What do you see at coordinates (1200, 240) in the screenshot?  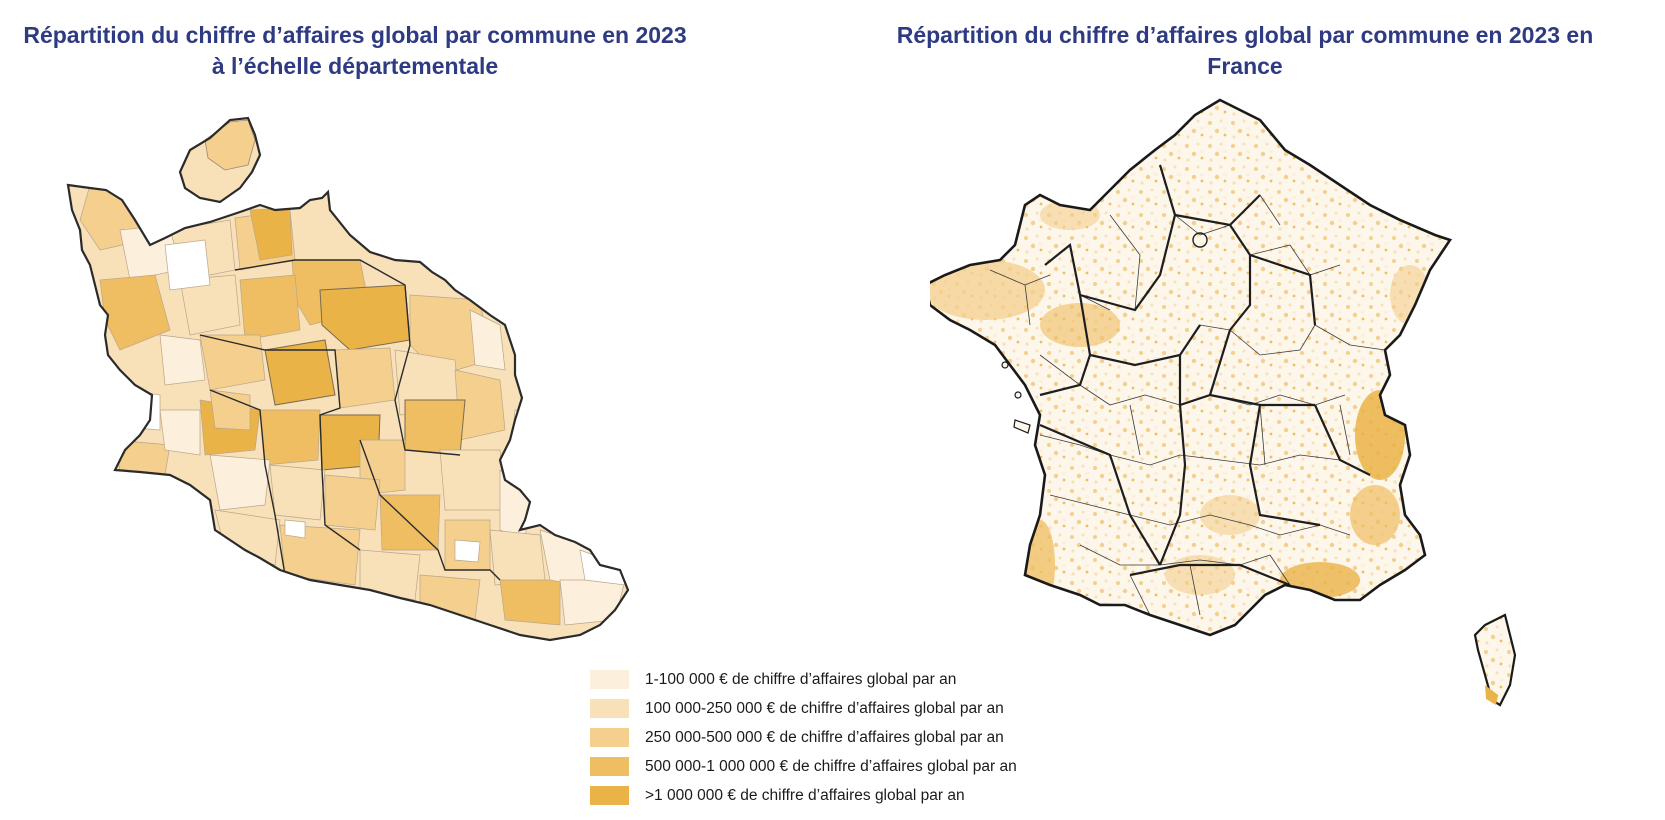 I see `paris-area` at bounding box center [1200, 240].